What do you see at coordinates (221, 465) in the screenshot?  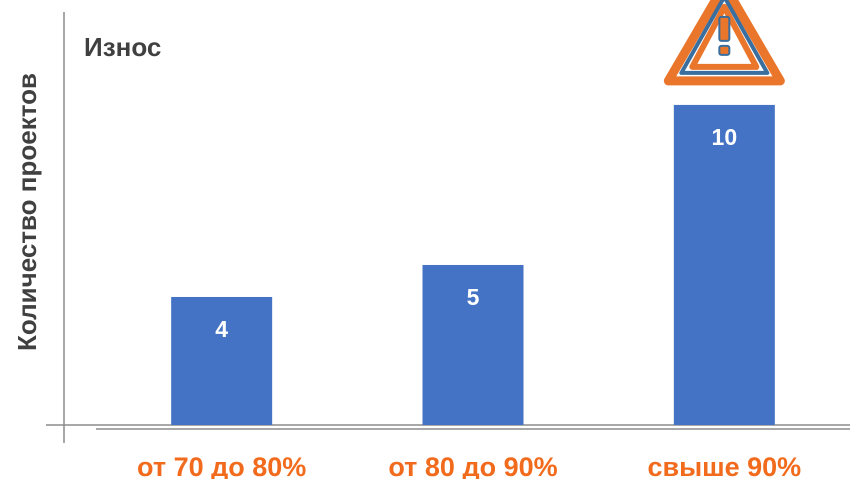 I see `category-label-1: от 70 до 80%` at bounding box center [221, 465].